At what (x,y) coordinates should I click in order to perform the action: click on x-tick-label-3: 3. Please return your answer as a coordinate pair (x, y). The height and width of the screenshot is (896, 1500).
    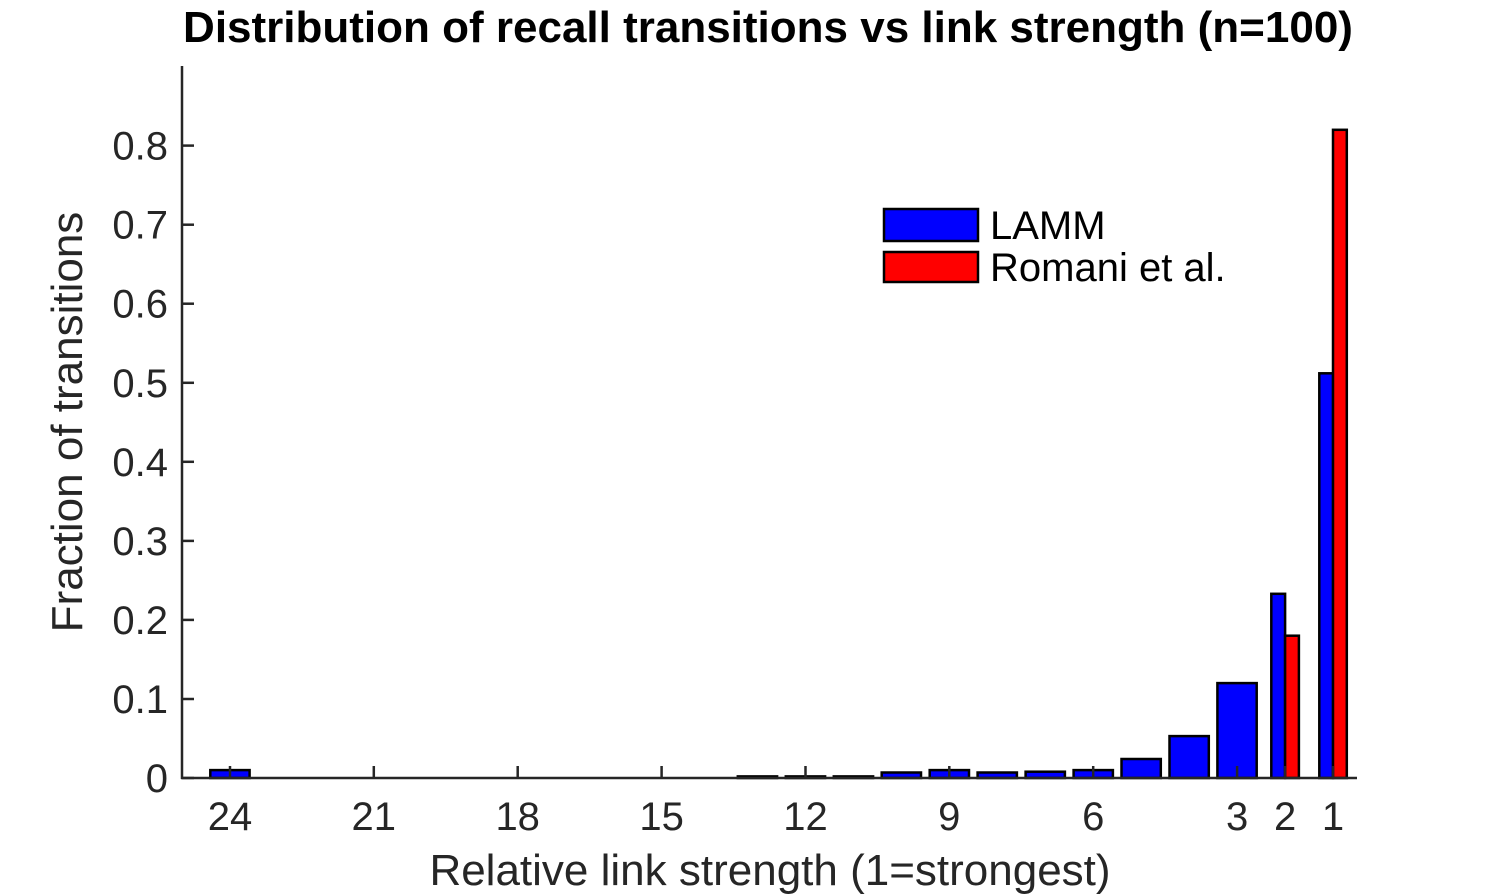
    Looking at the image, I should click on (1237, 817).